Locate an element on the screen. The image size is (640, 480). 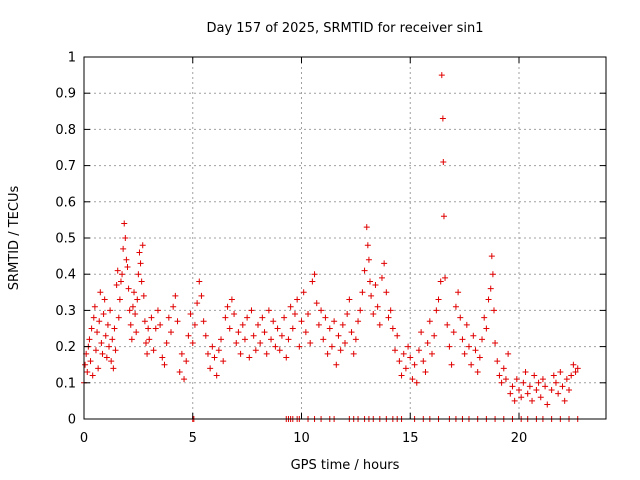
y-tick-label: 0.1 is located at coordinates (65, 383).